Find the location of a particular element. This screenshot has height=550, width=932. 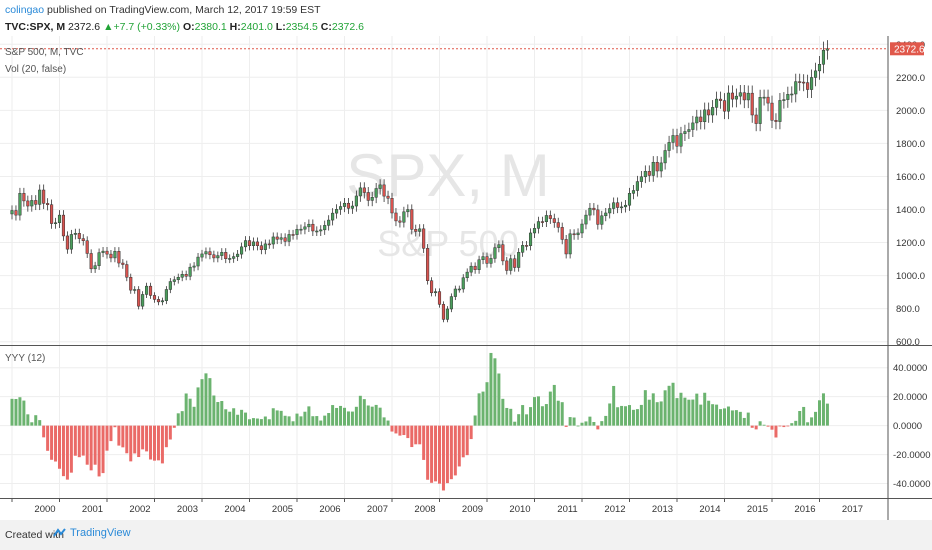

yyy-legend: YYY (12) is located at coordinates (25, 358).